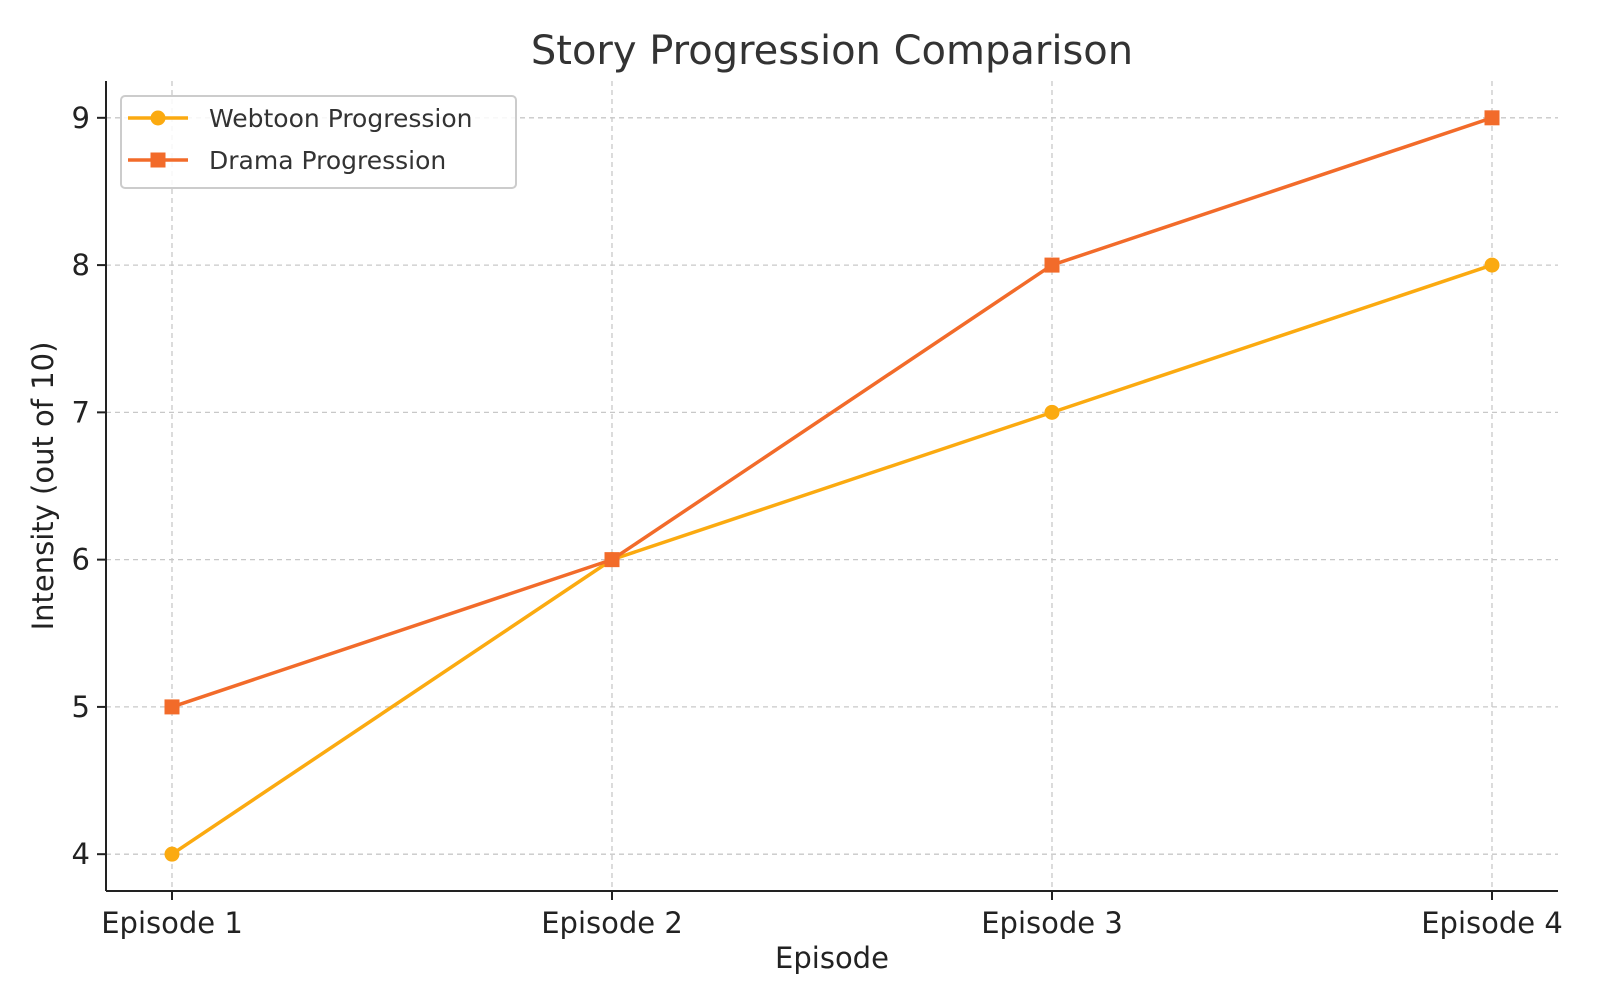 Image resolution: width=1600 pixels, height=1004 pixels. I want to click on x-tick-label: Episode 2, so click(612, 923).